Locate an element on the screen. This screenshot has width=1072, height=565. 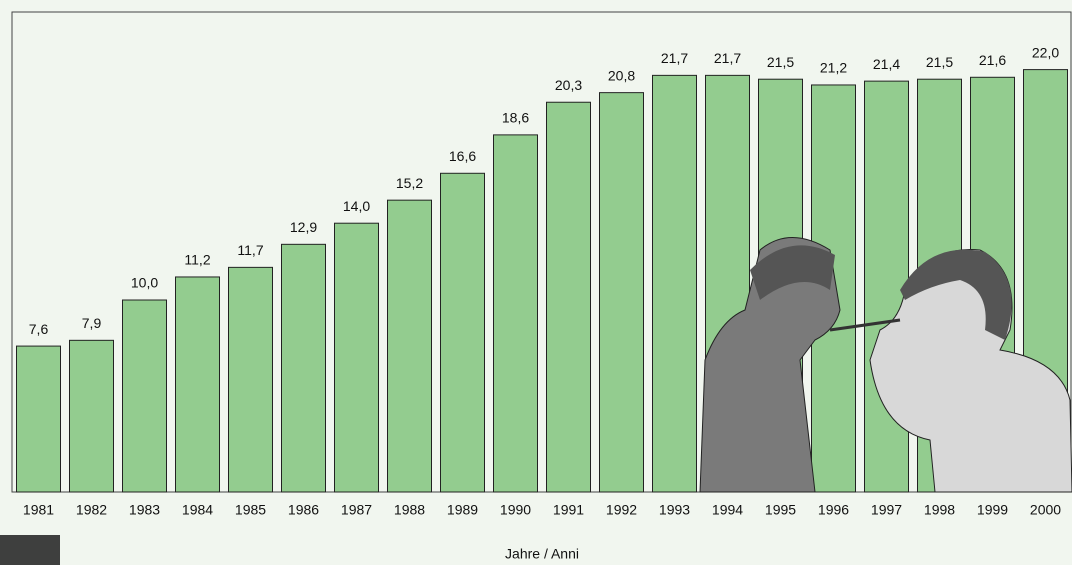
value-label: 10,0 is located at coordinates (144, 283).